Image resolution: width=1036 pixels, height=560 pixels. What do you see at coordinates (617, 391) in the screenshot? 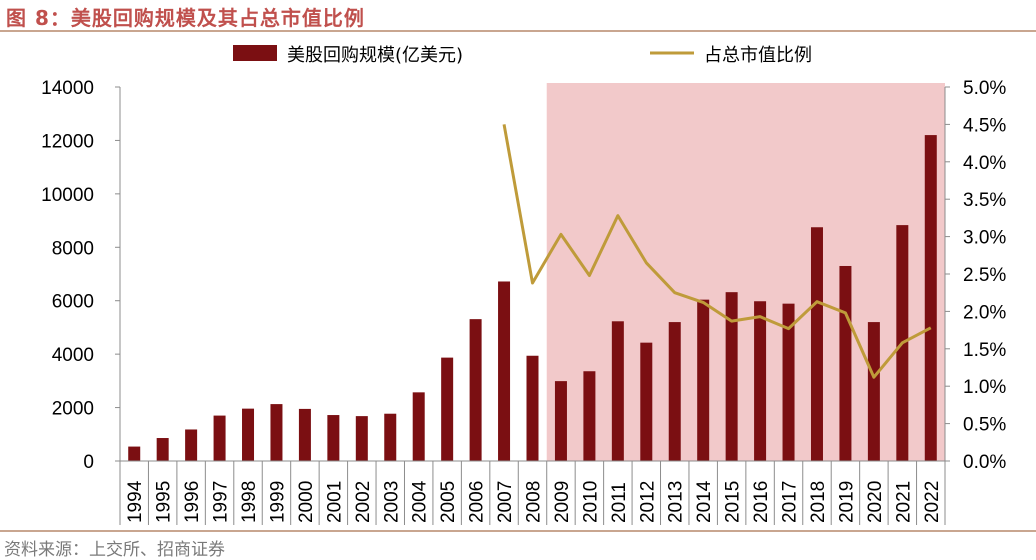
I see `bar-2011` at bounding box center [617, 391].